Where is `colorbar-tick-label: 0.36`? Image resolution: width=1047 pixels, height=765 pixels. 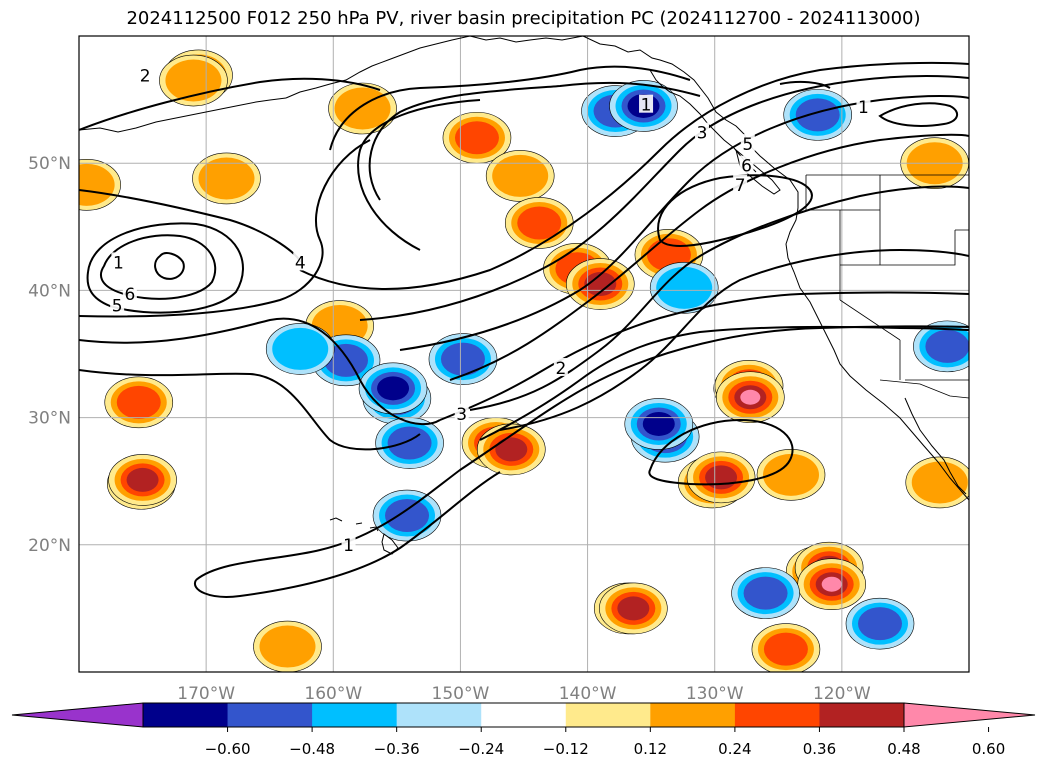 colorbar-tick-label: 0.36 is located at coordinates (819, 749).